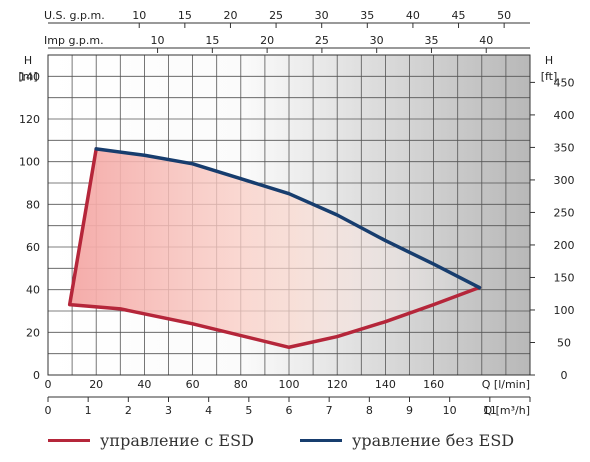 This screenshot has width=590, height=462. What do you see at coordinates (367, 15) in the screenshot?
I see `us-gpm-tick-label: 35` at bounding box center [367, 15].